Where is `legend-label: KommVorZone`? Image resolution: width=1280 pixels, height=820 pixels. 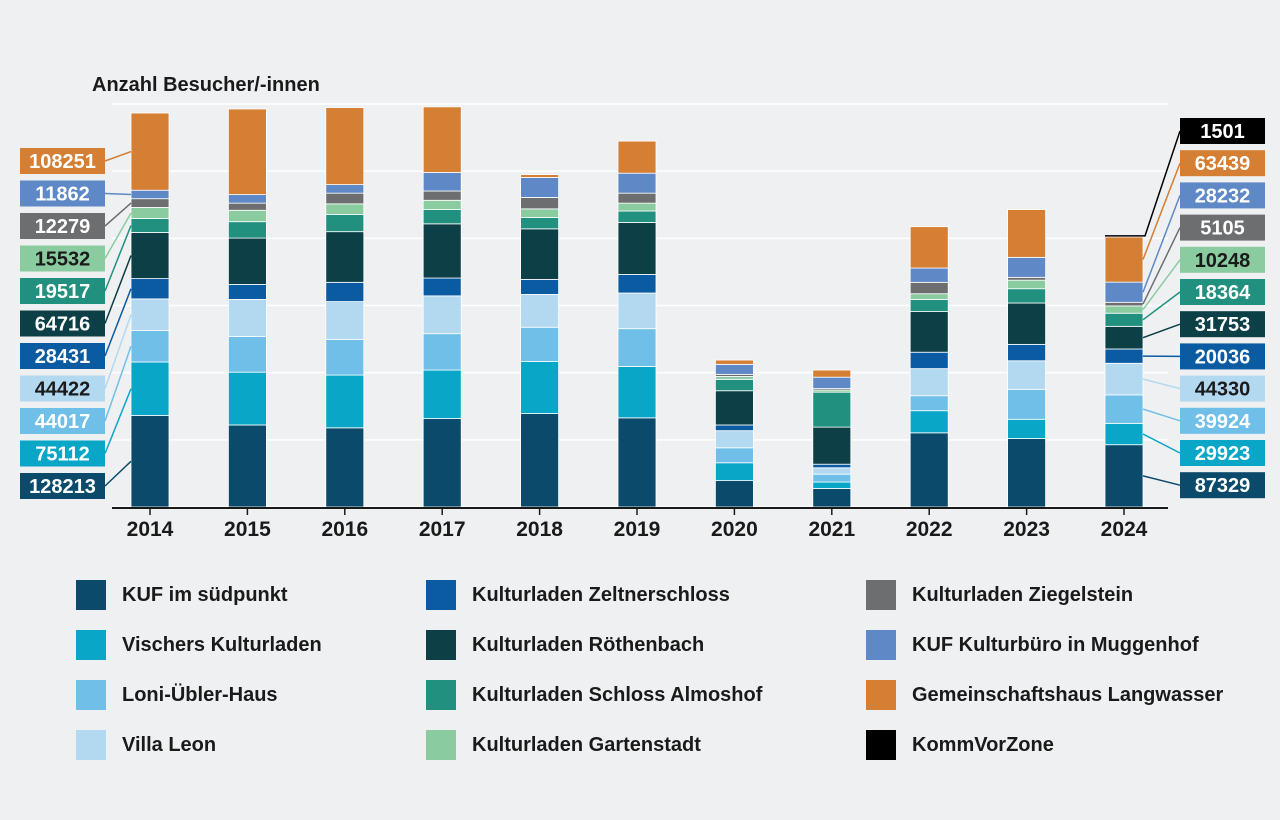 legend-label: KommVorZone is located at coordinates (983, 744).